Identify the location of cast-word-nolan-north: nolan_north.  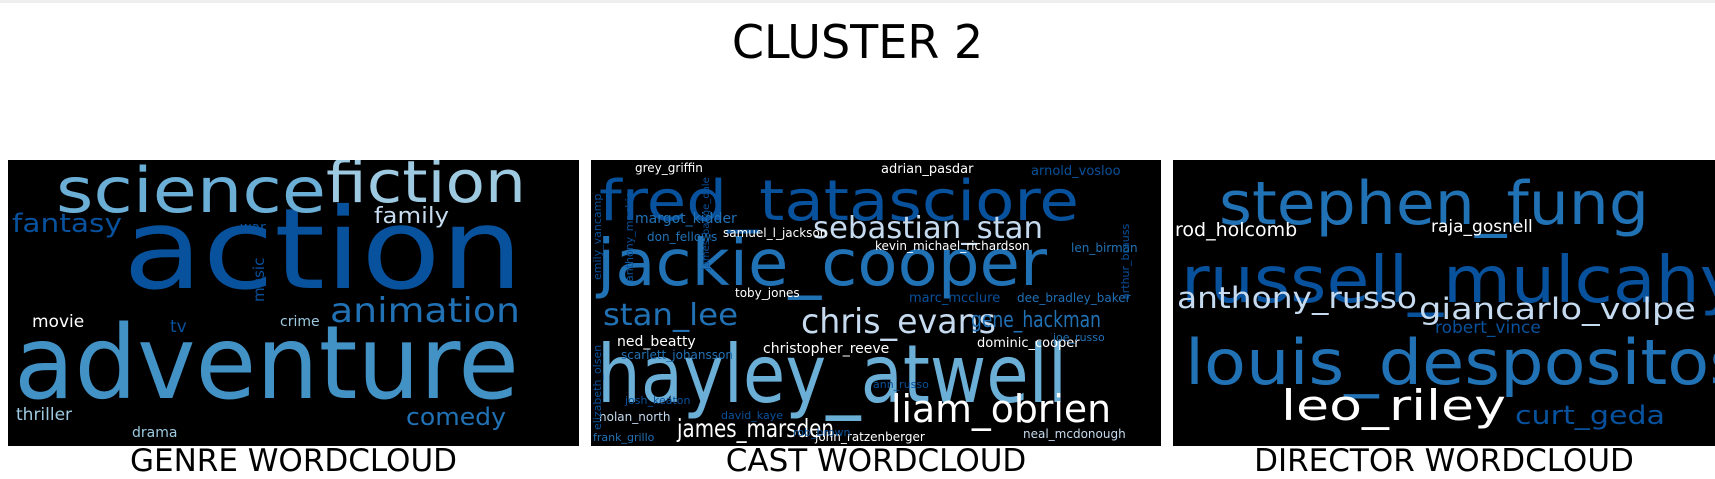
(634, 417).